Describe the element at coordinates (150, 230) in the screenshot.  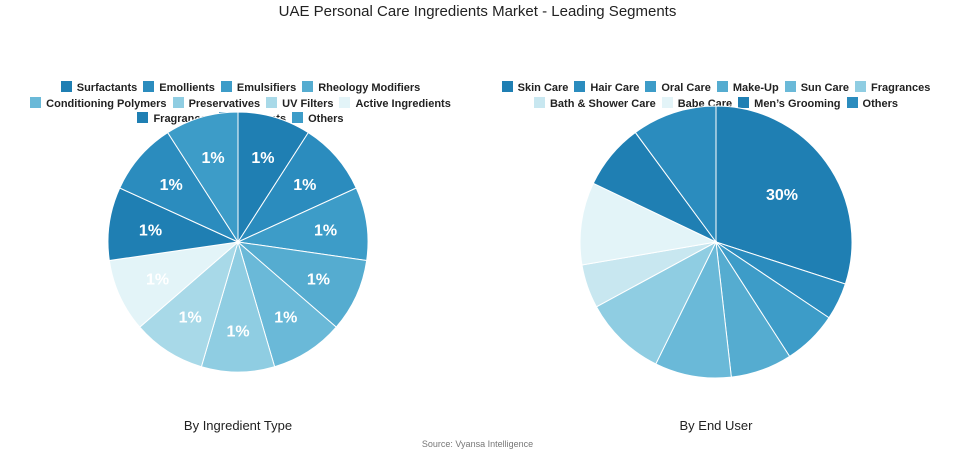
I see `data-label-fragrances: 1%` at that location.